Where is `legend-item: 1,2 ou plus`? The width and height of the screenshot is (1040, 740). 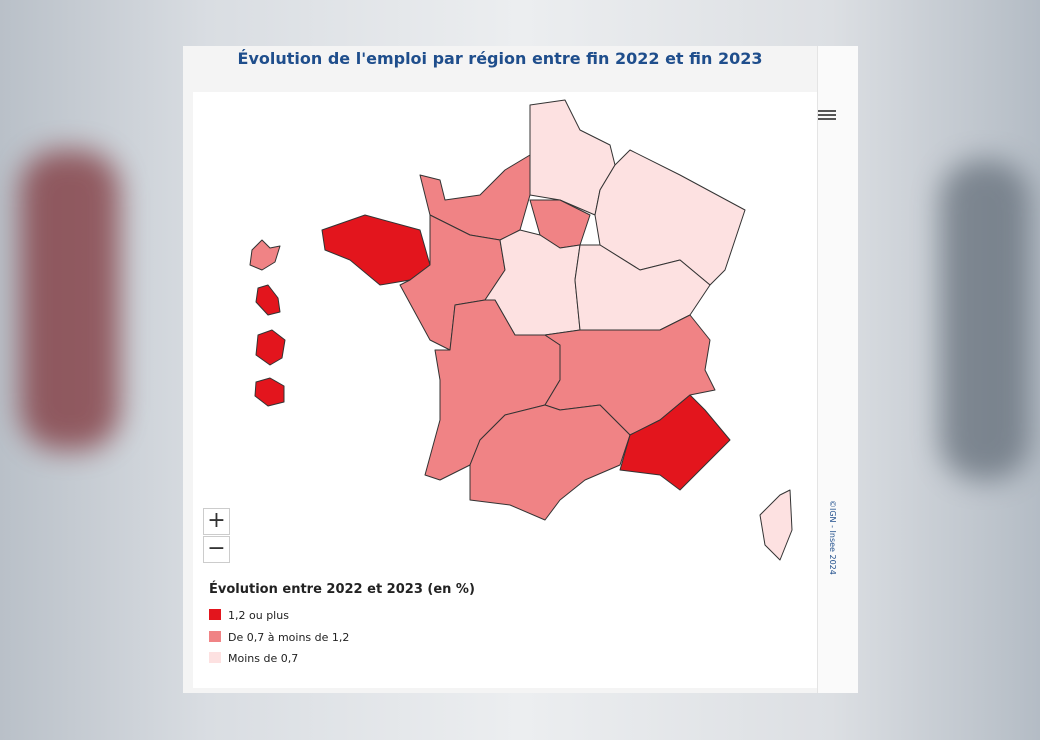
legend-item: 1,2 ou plus is located at coordinates (249, 615).